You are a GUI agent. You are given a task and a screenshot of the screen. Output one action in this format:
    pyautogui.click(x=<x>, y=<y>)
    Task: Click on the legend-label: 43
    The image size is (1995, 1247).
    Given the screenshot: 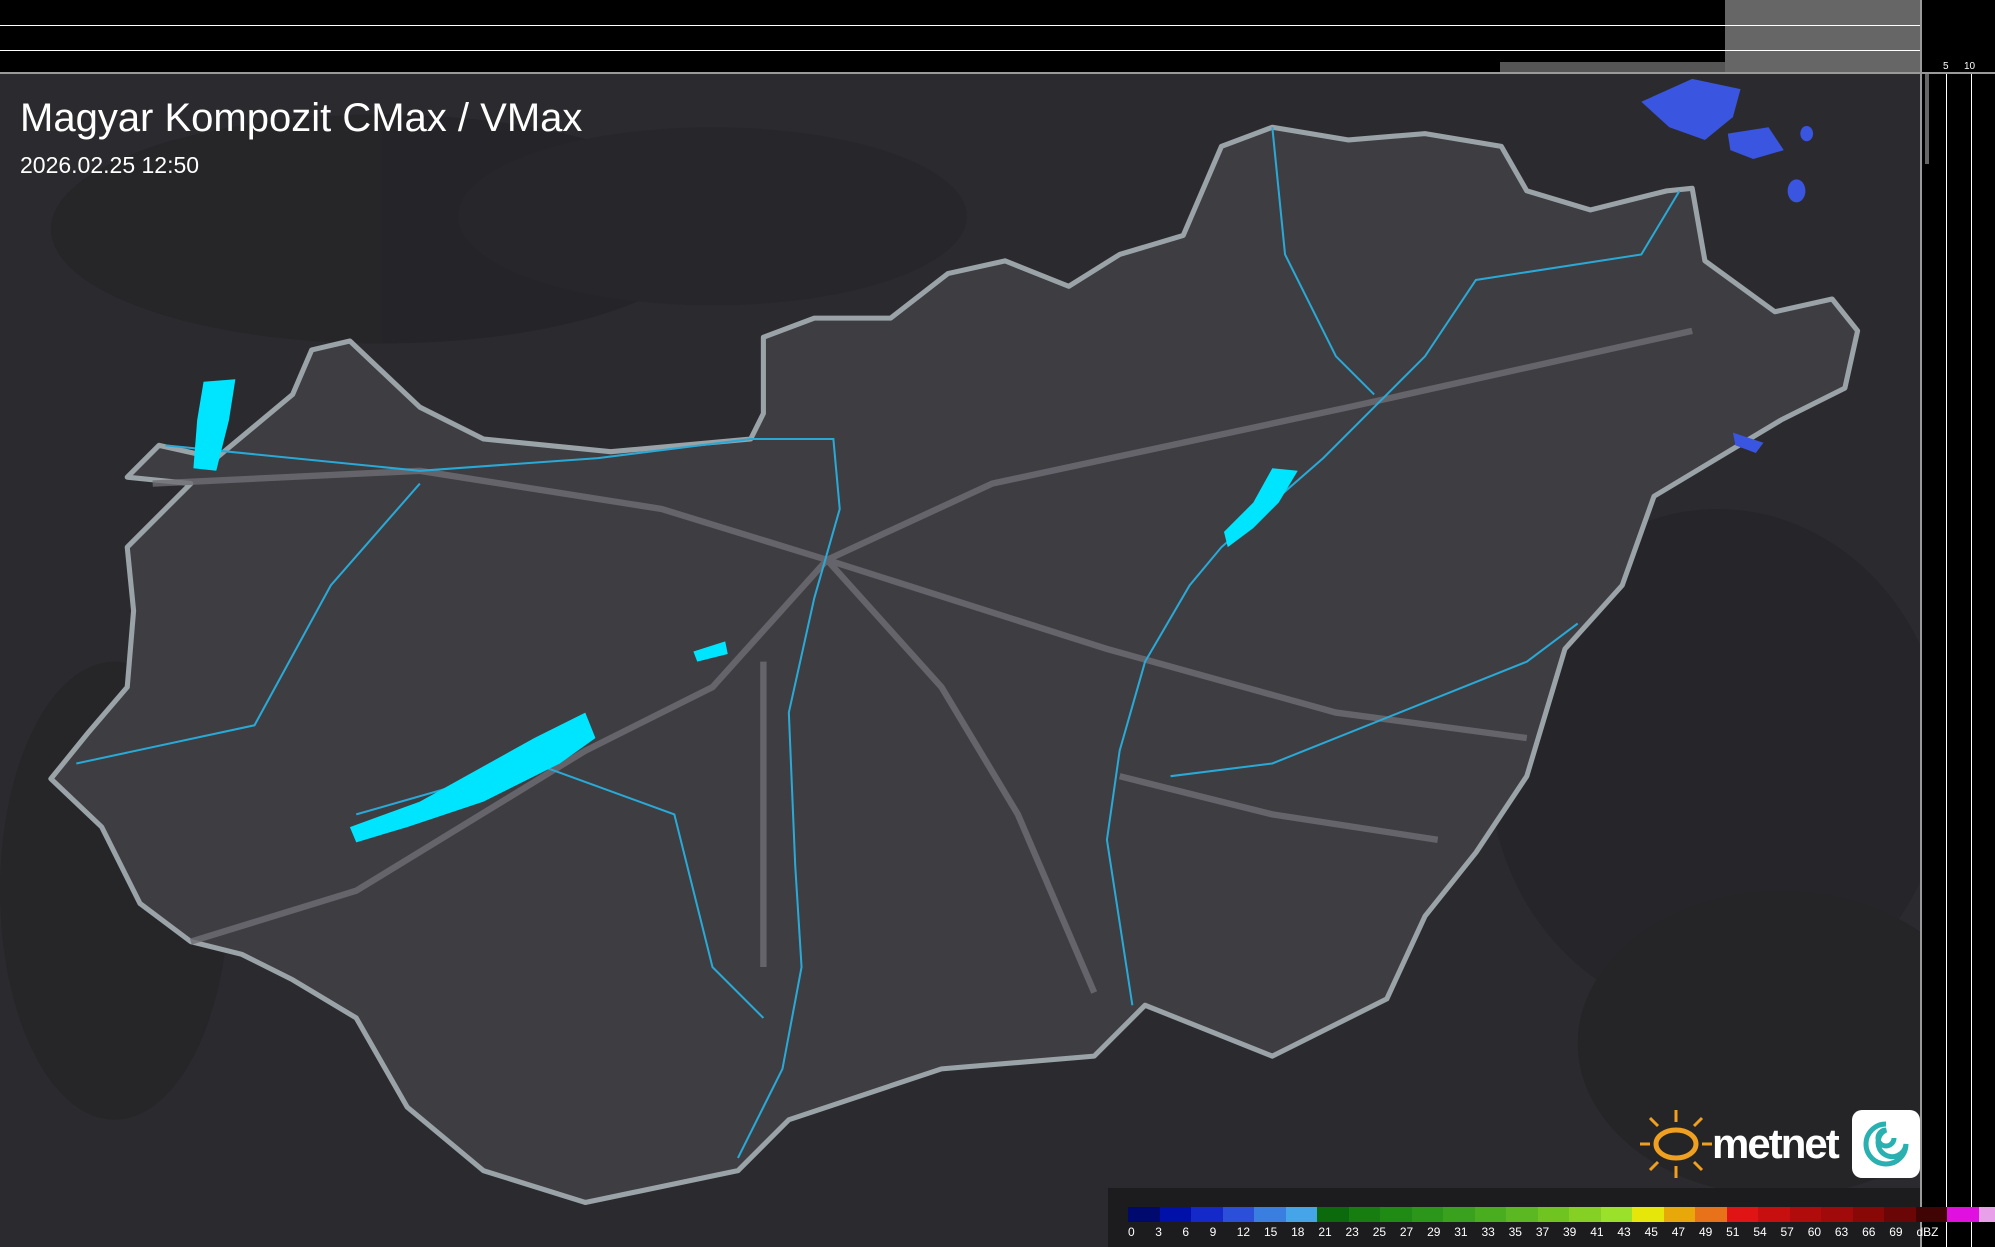 What is the action you would take?
    pyautogui.click(x=1624, y=1232)
    